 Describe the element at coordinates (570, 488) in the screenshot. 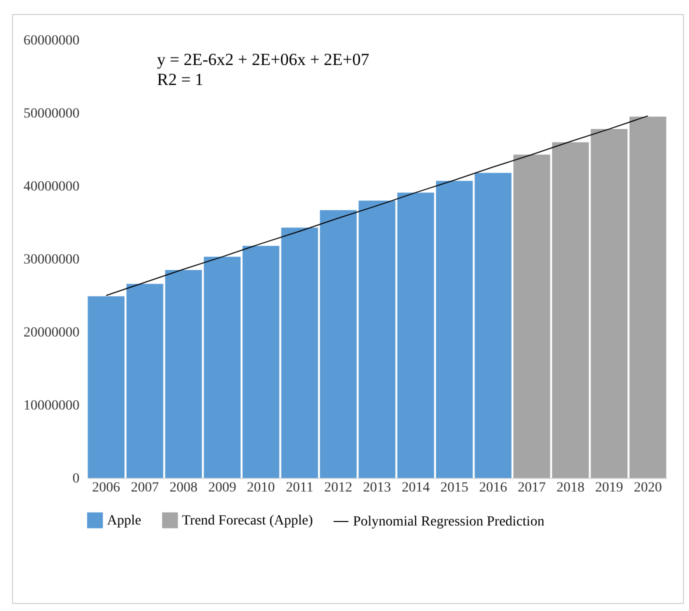

I see `x-tick-label: 2018` at that location.